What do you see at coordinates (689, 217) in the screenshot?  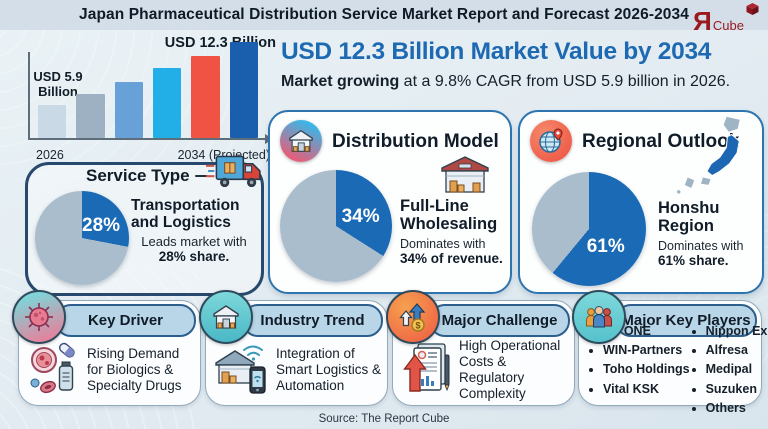 I see `regional-outlook-heading: Honshu Region` at bounding box center [689, 217].